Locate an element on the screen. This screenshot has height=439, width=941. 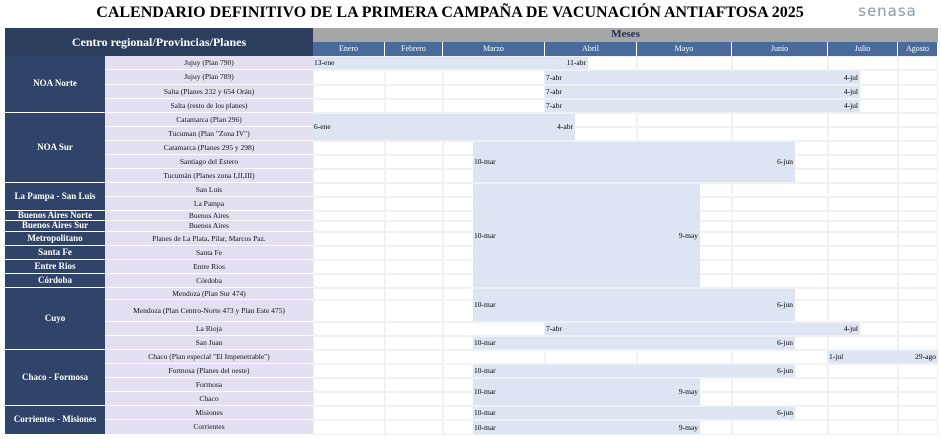
period-end: 29-ago is located at coordinates (925, 357).